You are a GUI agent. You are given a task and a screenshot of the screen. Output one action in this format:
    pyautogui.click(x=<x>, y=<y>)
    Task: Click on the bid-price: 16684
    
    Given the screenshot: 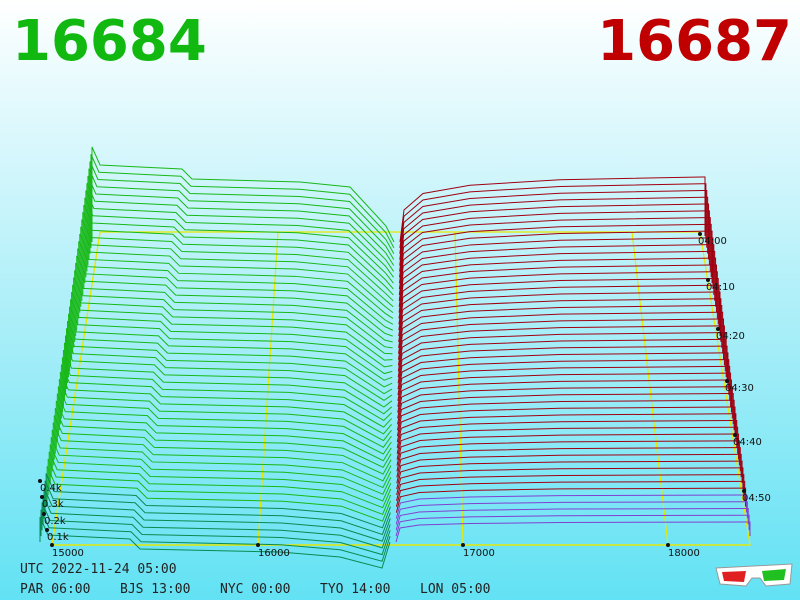 What is the action you would take?
    pyautogui.click(x=109, y=41)
    